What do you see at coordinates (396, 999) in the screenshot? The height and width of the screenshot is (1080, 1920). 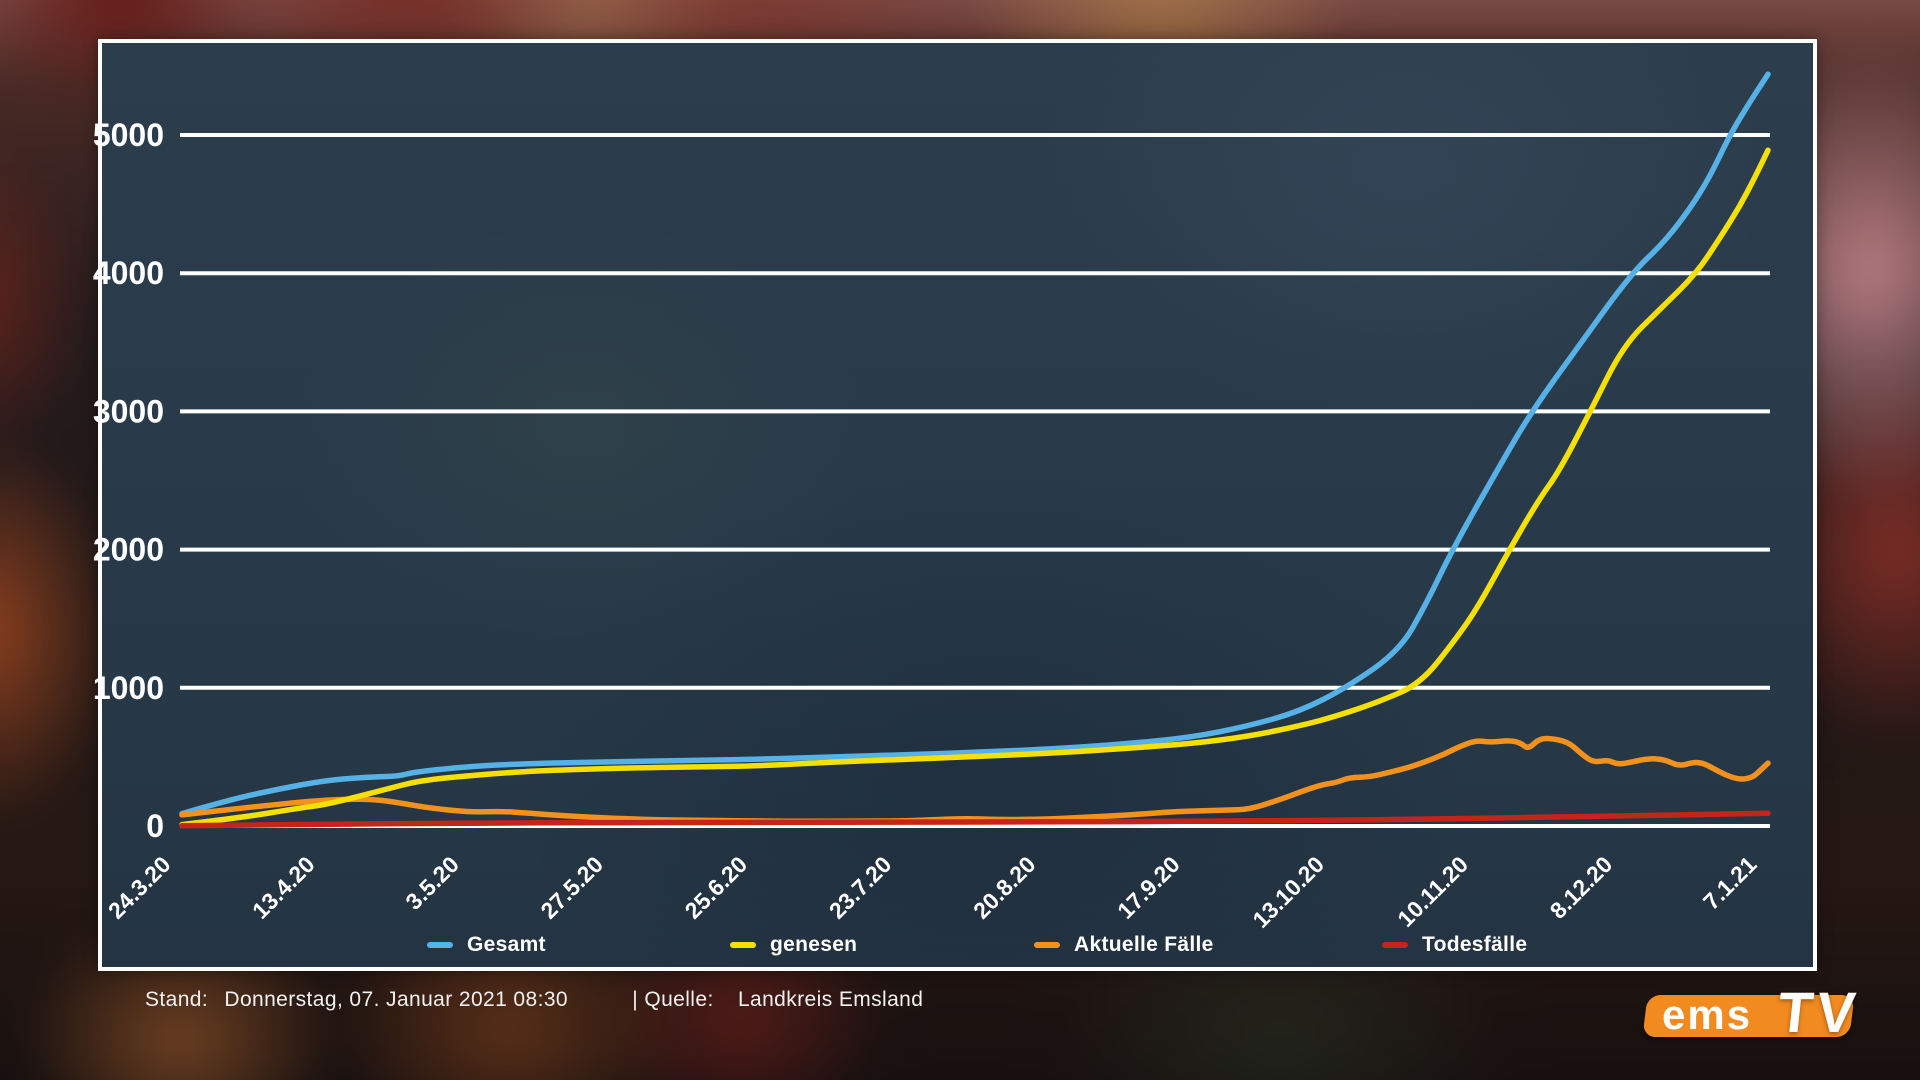 I see `stand-value: Donnerstag, 07. Januar 2021 08:30` at bounding box center [396, 999].